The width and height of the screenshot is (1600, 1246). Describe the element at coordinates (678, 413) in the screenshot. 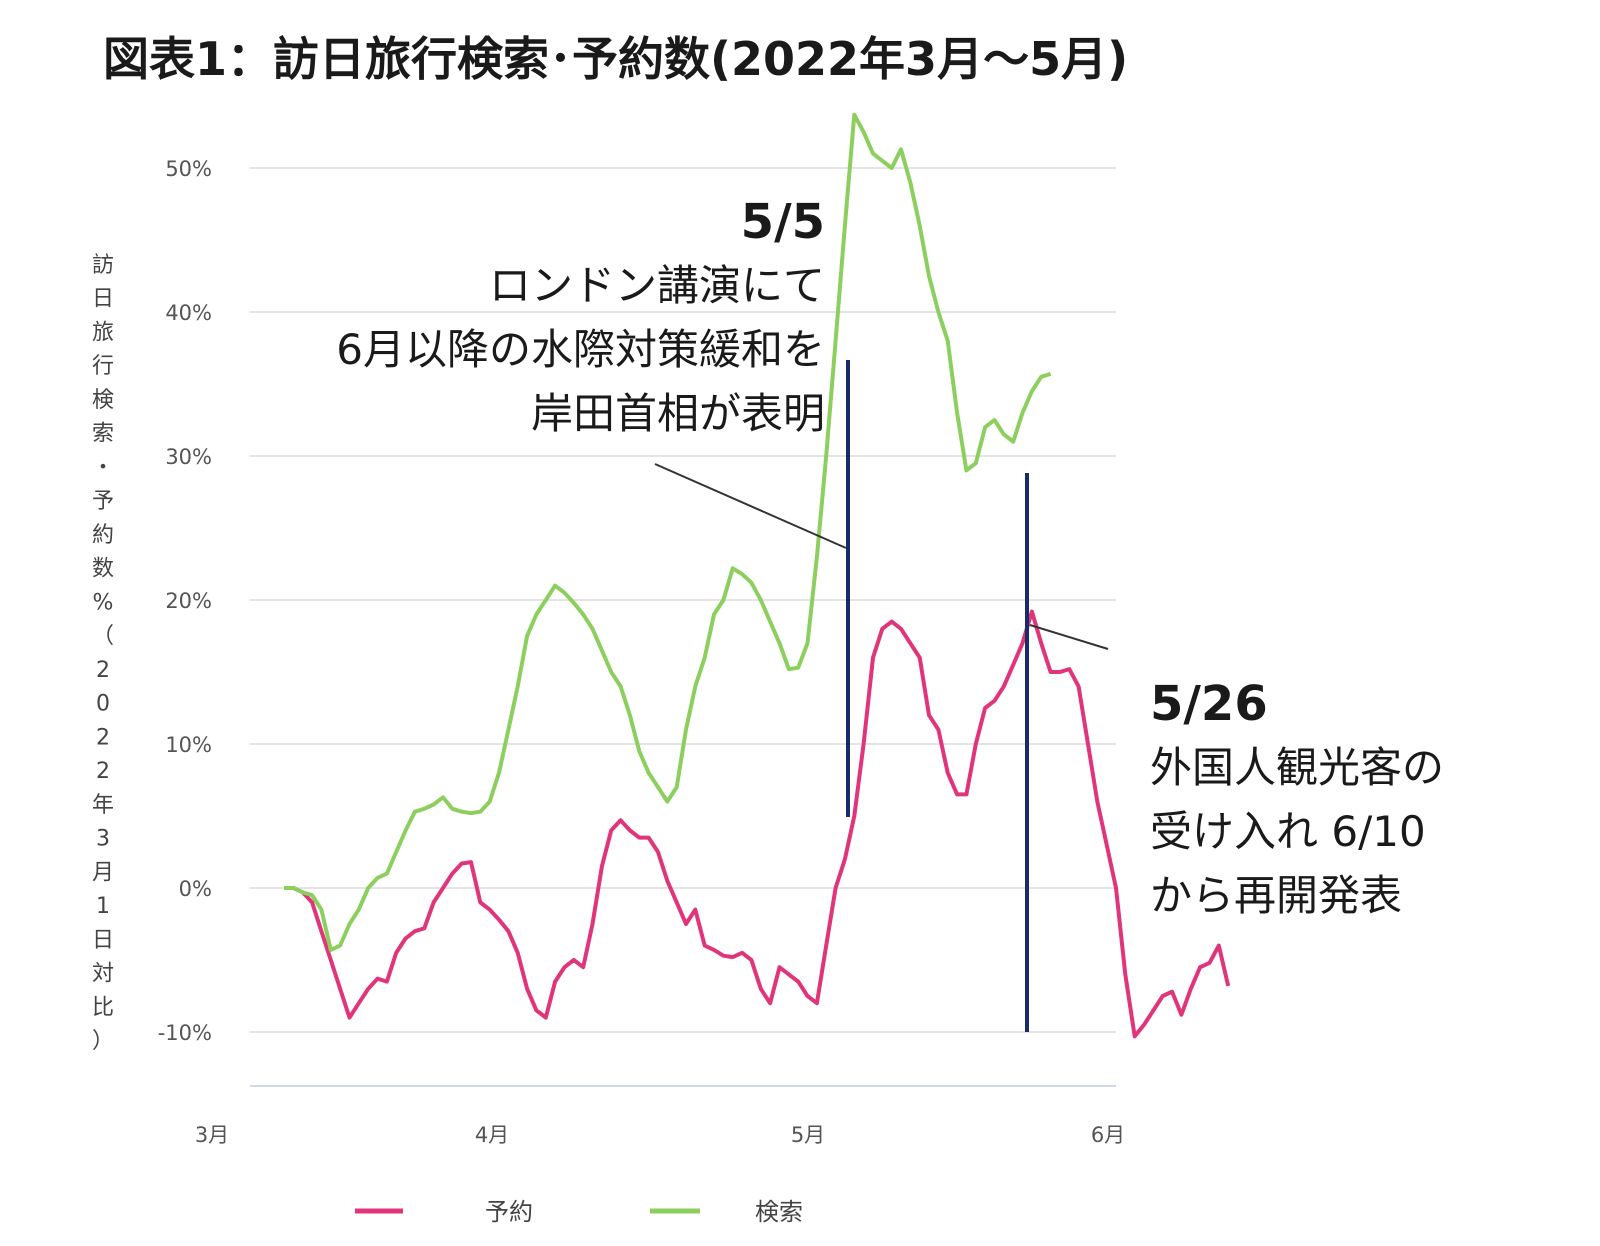

I see `annotation-text-5-5-line3: 岸田首相が表明` at that location.